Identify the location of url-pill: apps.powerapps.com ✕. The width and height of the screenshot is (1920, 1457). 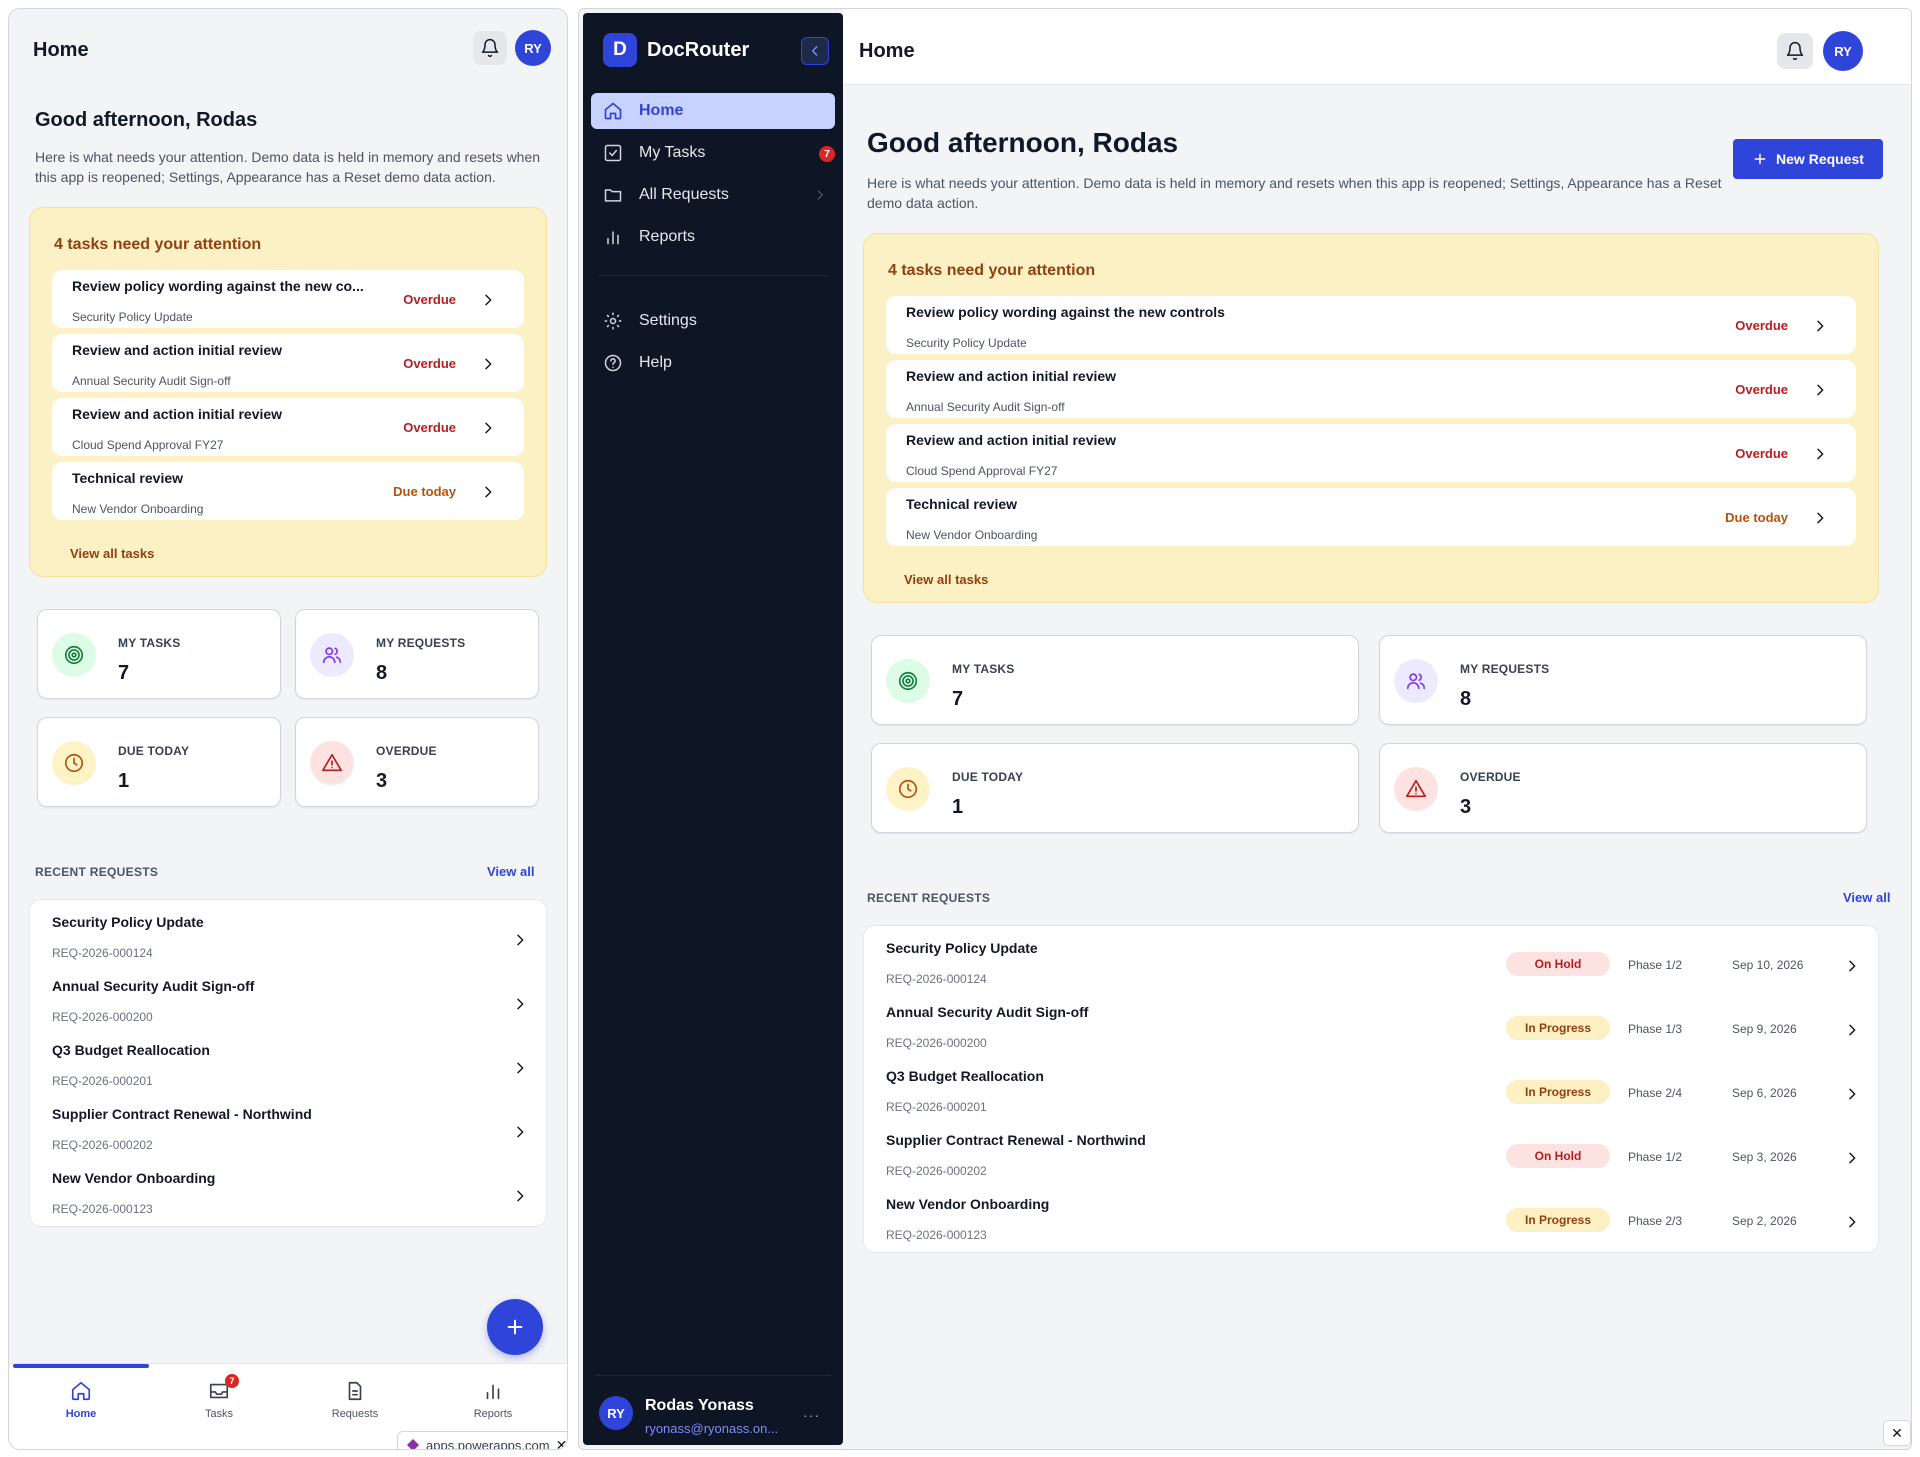
(482, 1440).